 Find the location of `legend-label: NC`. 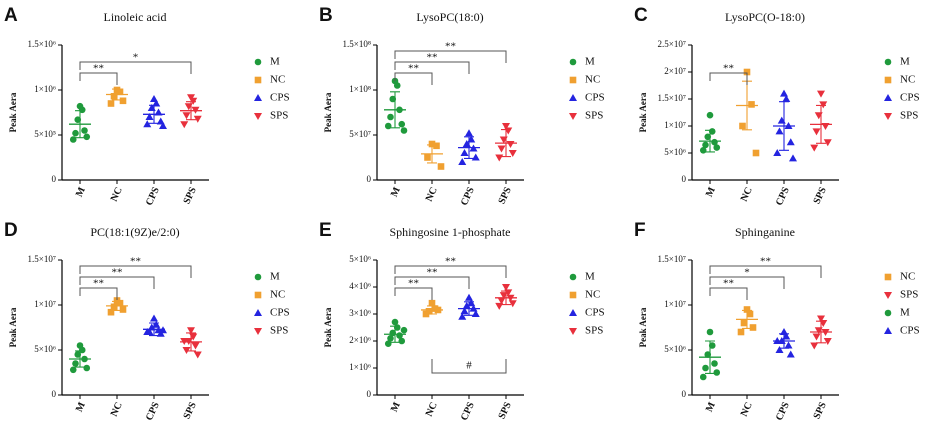

legend-label: NC is located at coordinates (277, 80).